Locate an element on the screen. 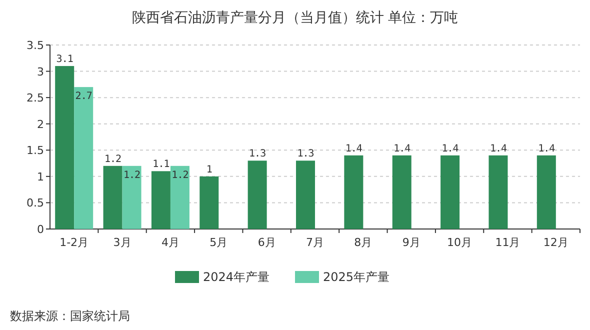  source-note: 数据来源：国家统计局 is located at coordinates (70, 316).